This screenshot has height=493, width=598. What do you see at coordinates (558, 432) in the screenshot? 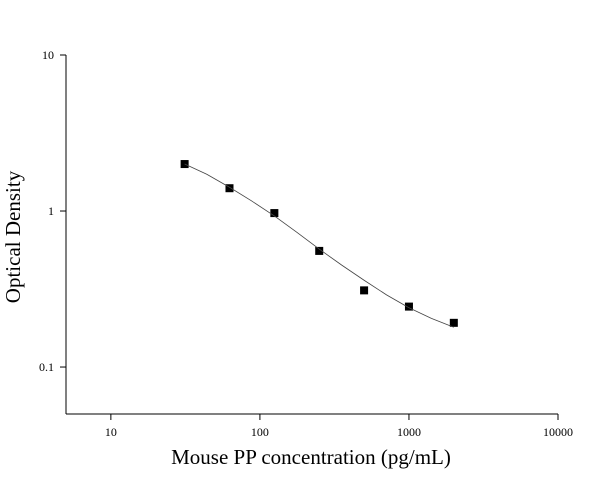
I see `x-tick-label: 10000` at bounding box center [558, 432].